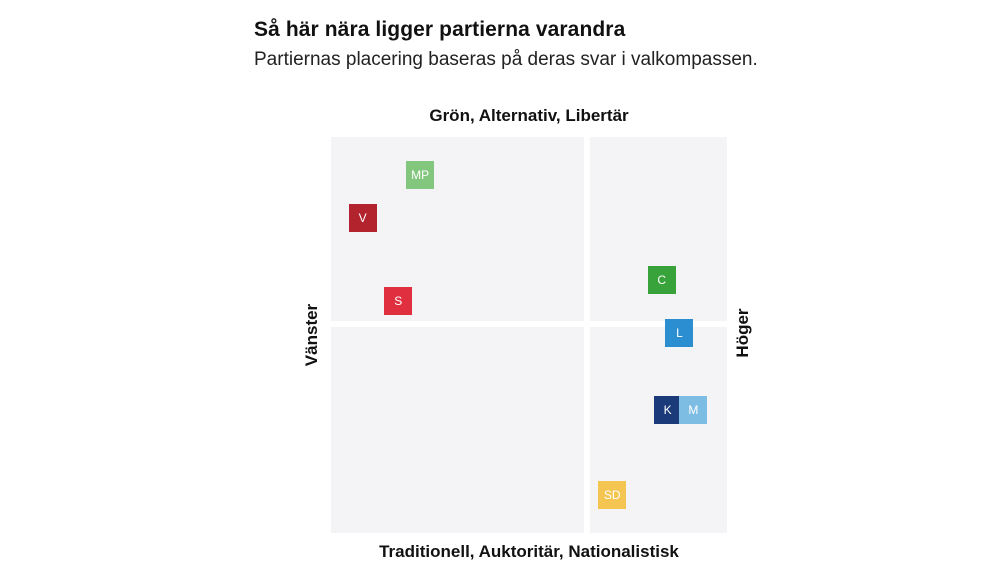 This screenshot has width=992, height=562. What do you see at coordinates (661, 279) in the screenshot?
I see `party-marker-c: C` at bounding box center [661, 279].